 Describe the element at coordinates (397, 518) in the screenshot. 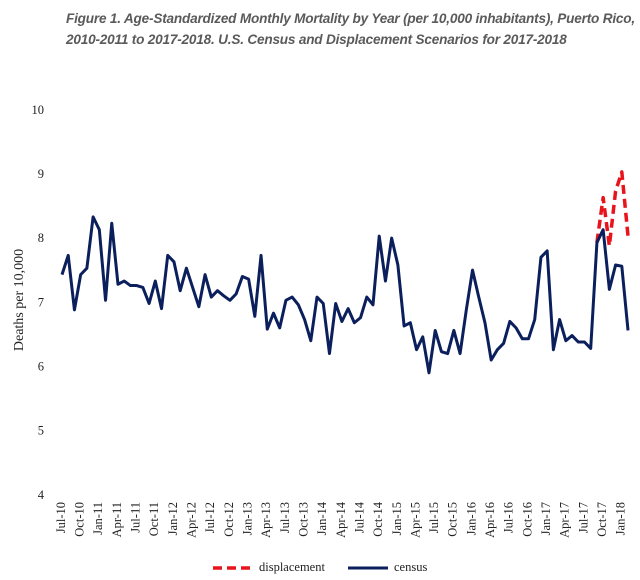

I see `x-tick-label: Jan-15` at that location.